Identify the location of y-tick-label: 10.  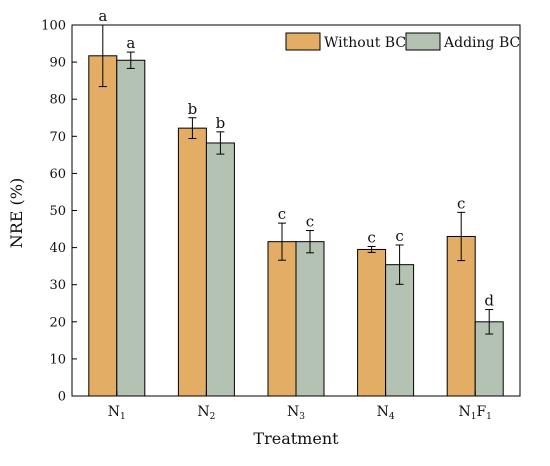
(57, 359).